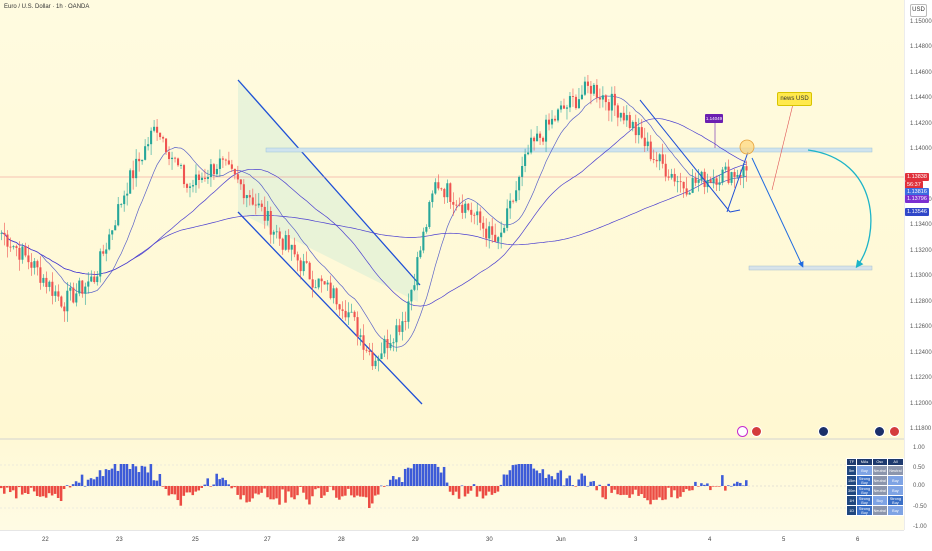  I want to click on currency-button: USD, so click(918, 10).